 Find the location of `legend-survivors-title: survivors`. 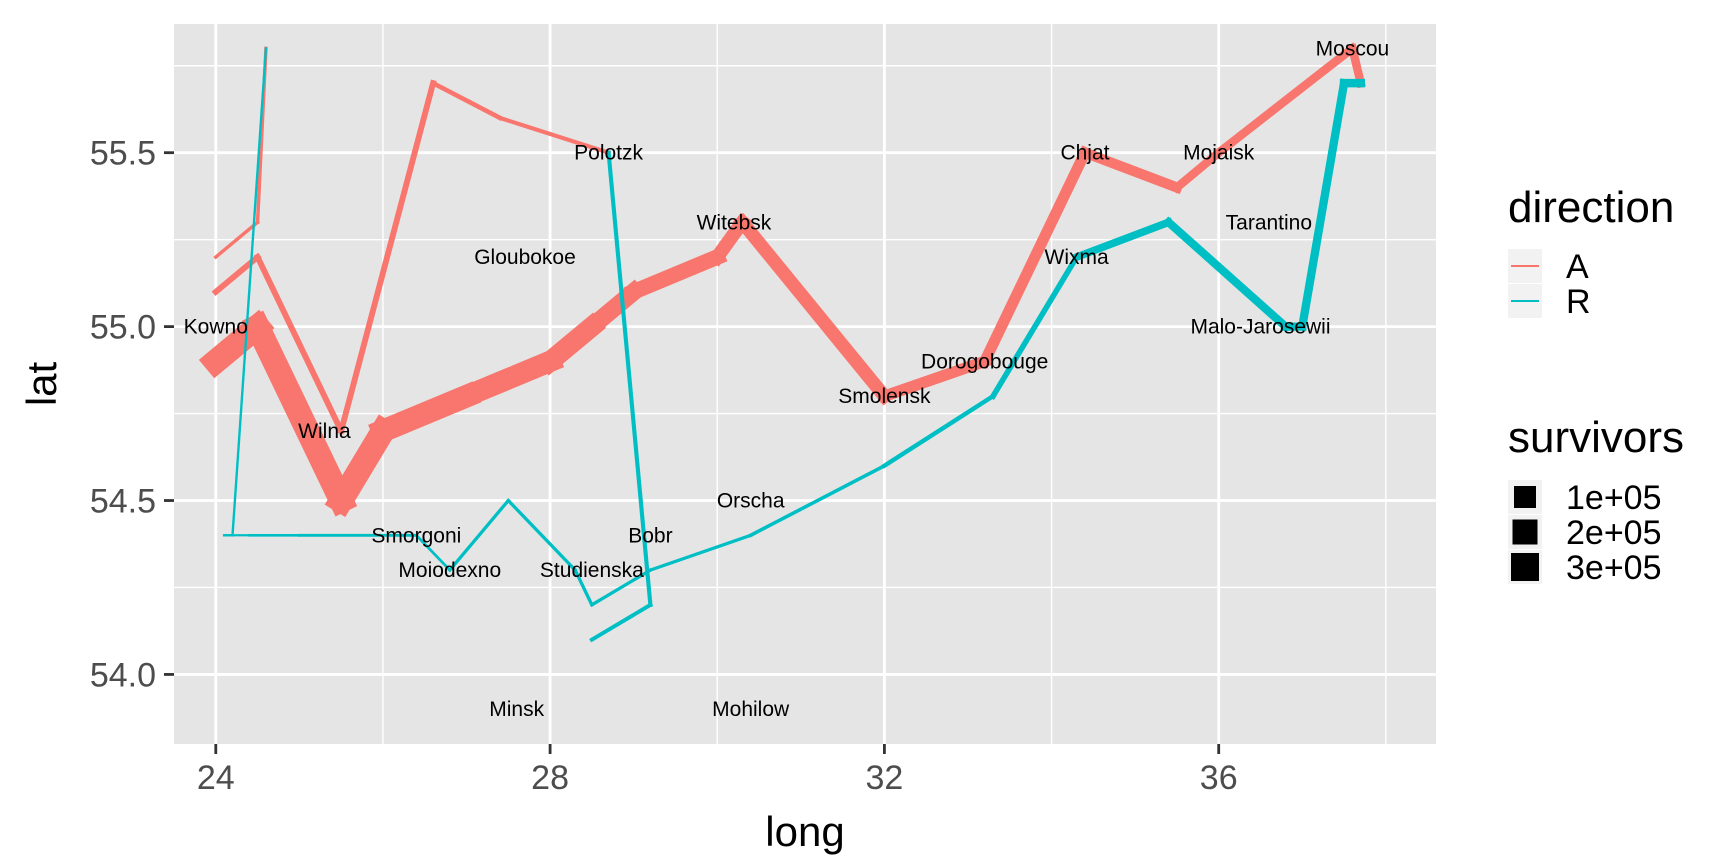

legend-survivors-title: survivors is located at coordinates (1596, 437).